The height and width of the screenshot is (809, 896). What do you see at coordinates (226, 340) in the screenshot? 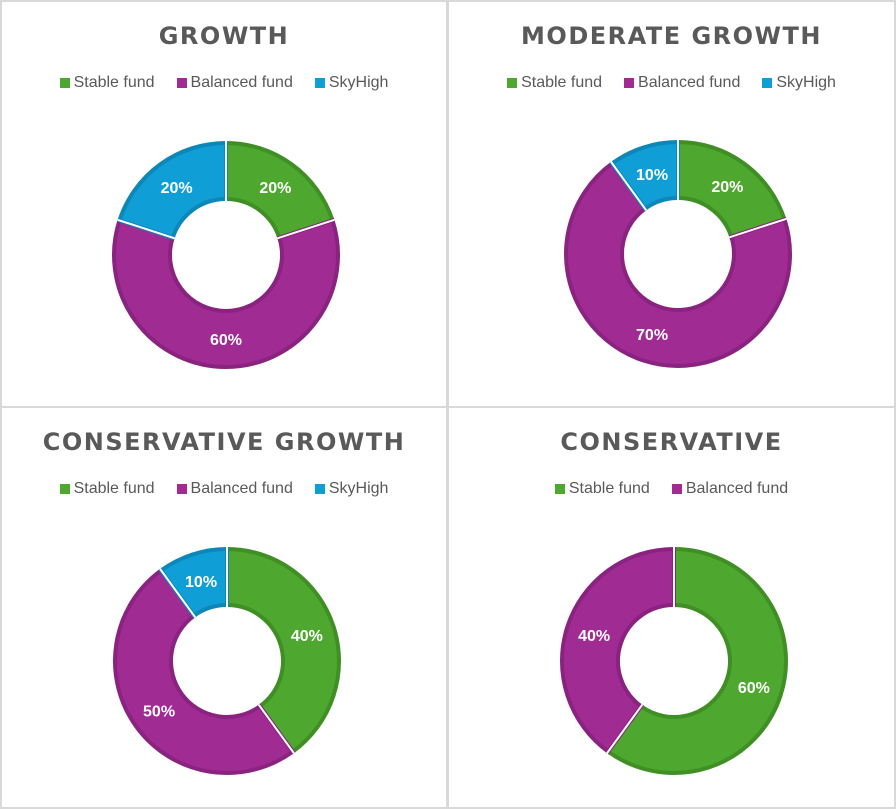
I see `data-label-balanced: 60%` at bounding box center [226, 340].